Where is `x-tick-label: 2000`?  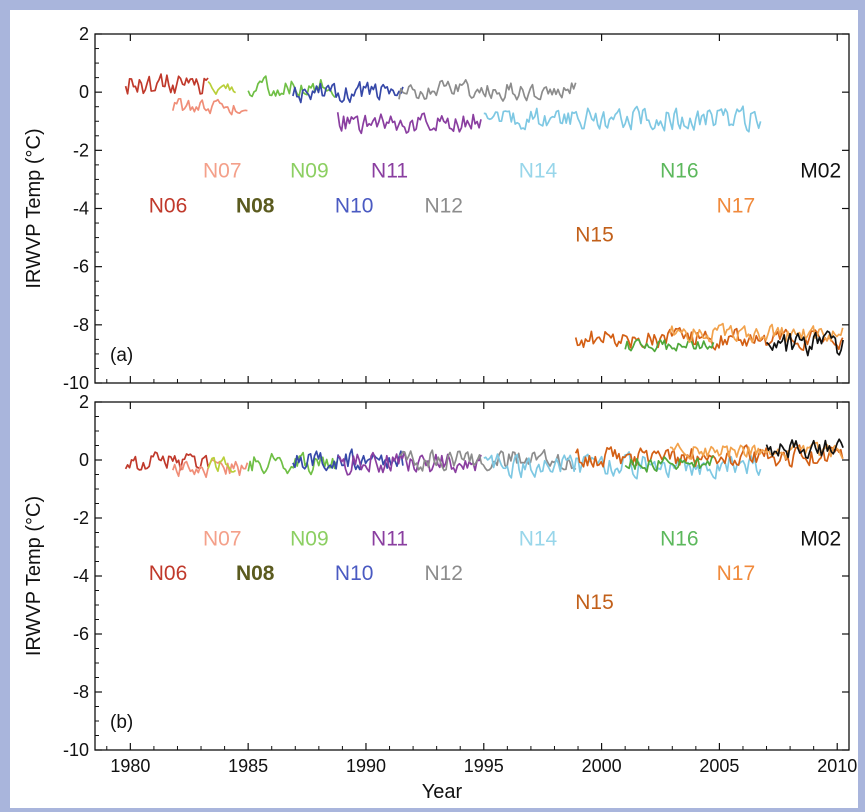
x-tick-label: 2000 is located at coordinates (602, 766).